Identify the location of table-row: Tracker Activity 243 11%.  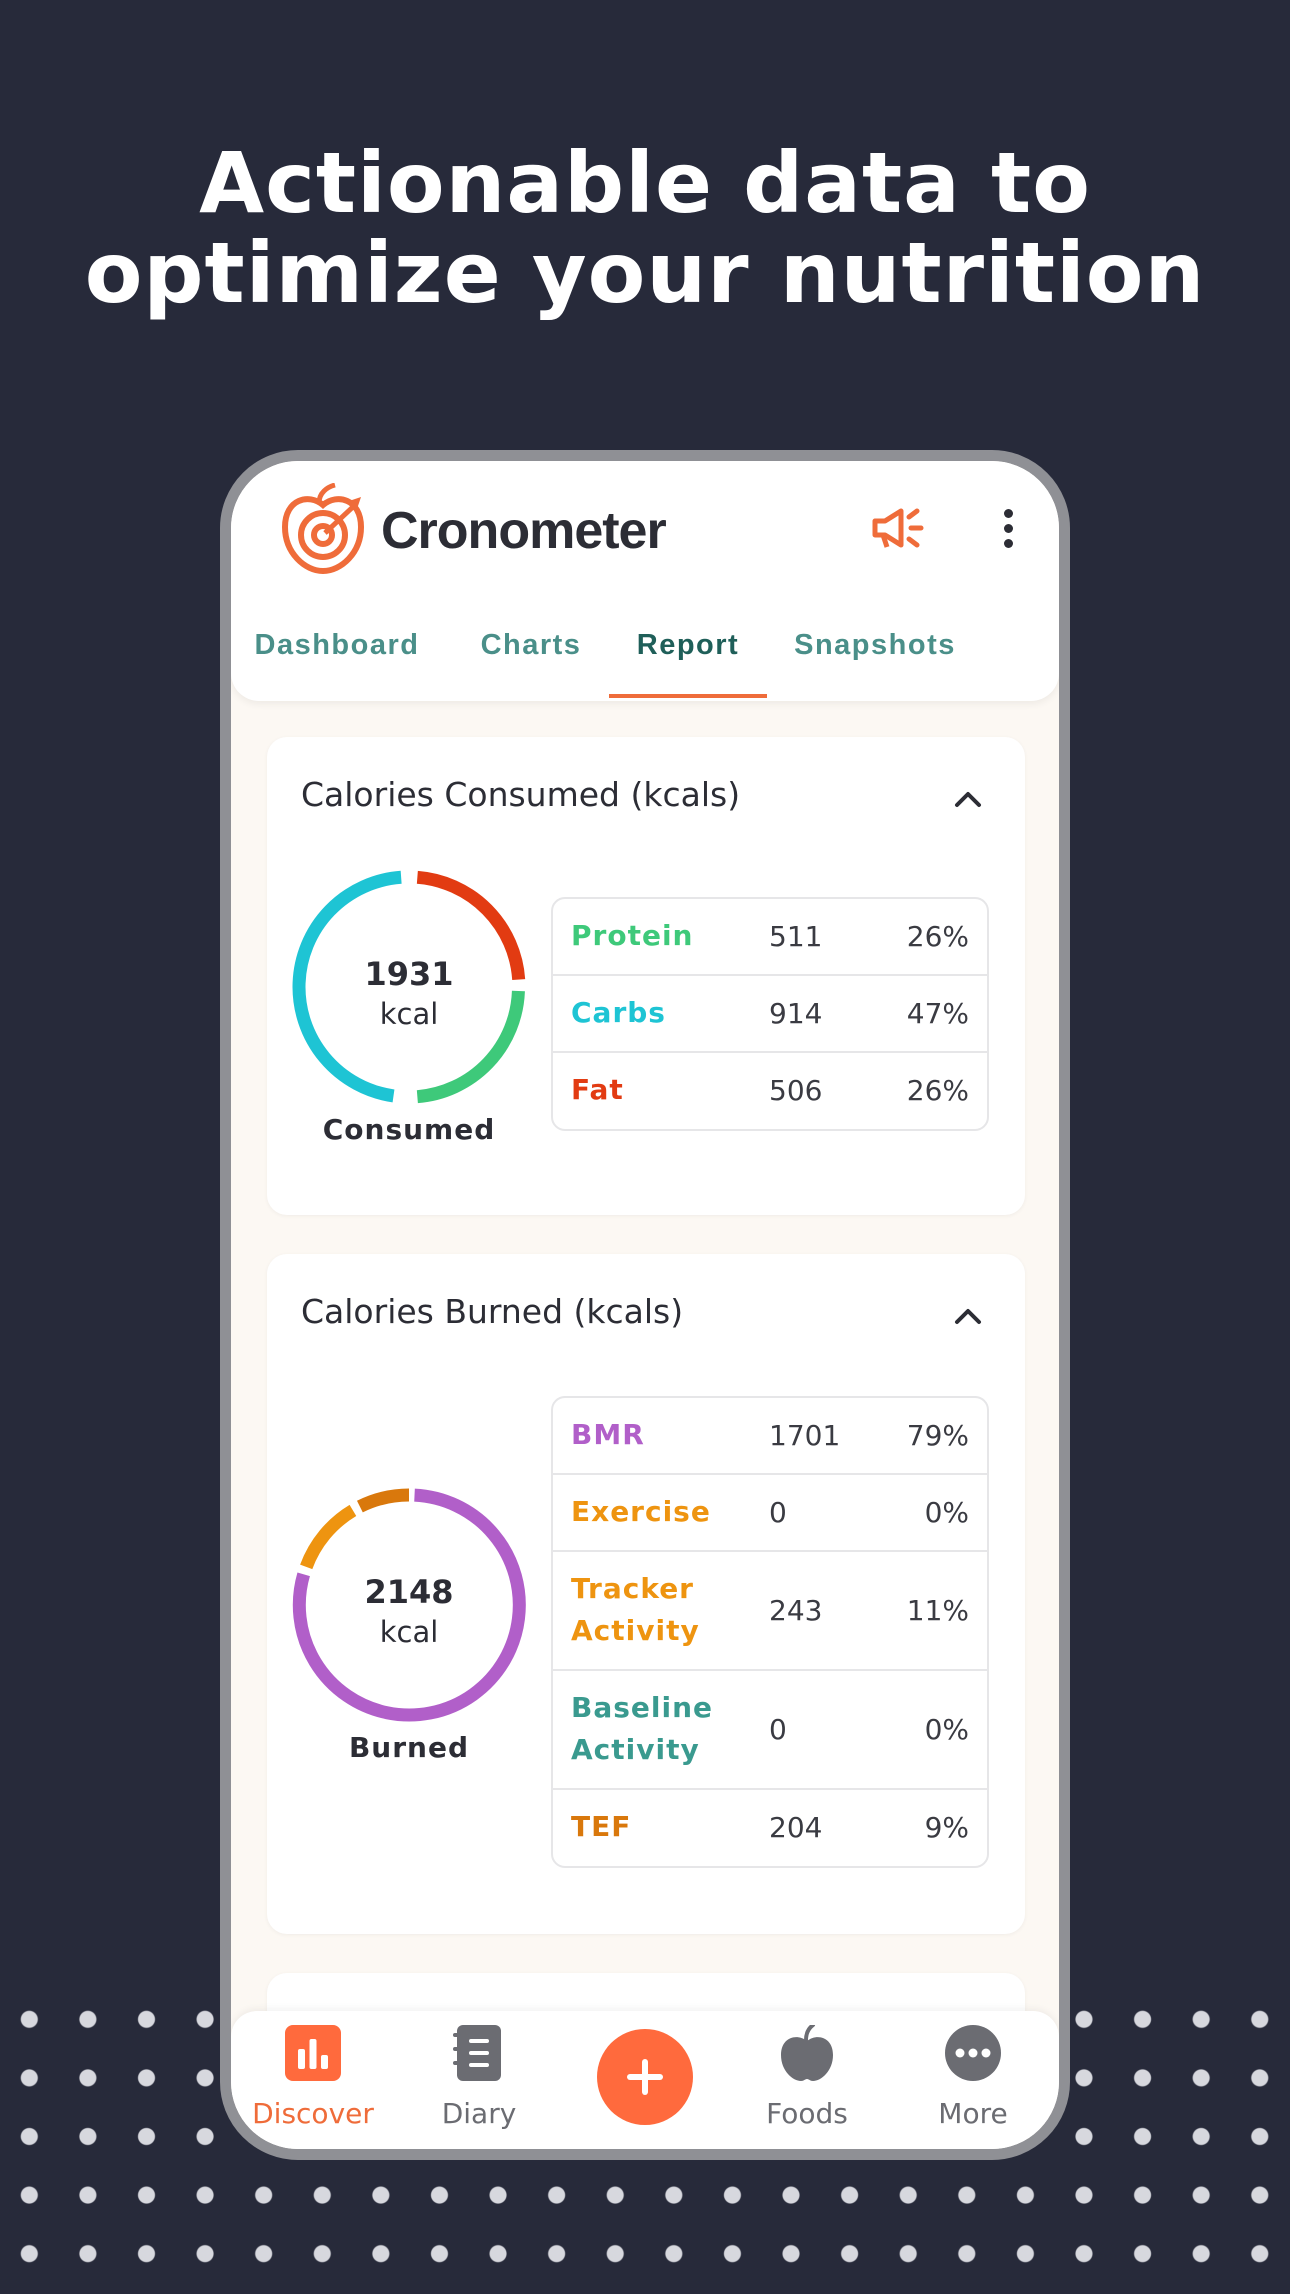
(770, 1611).